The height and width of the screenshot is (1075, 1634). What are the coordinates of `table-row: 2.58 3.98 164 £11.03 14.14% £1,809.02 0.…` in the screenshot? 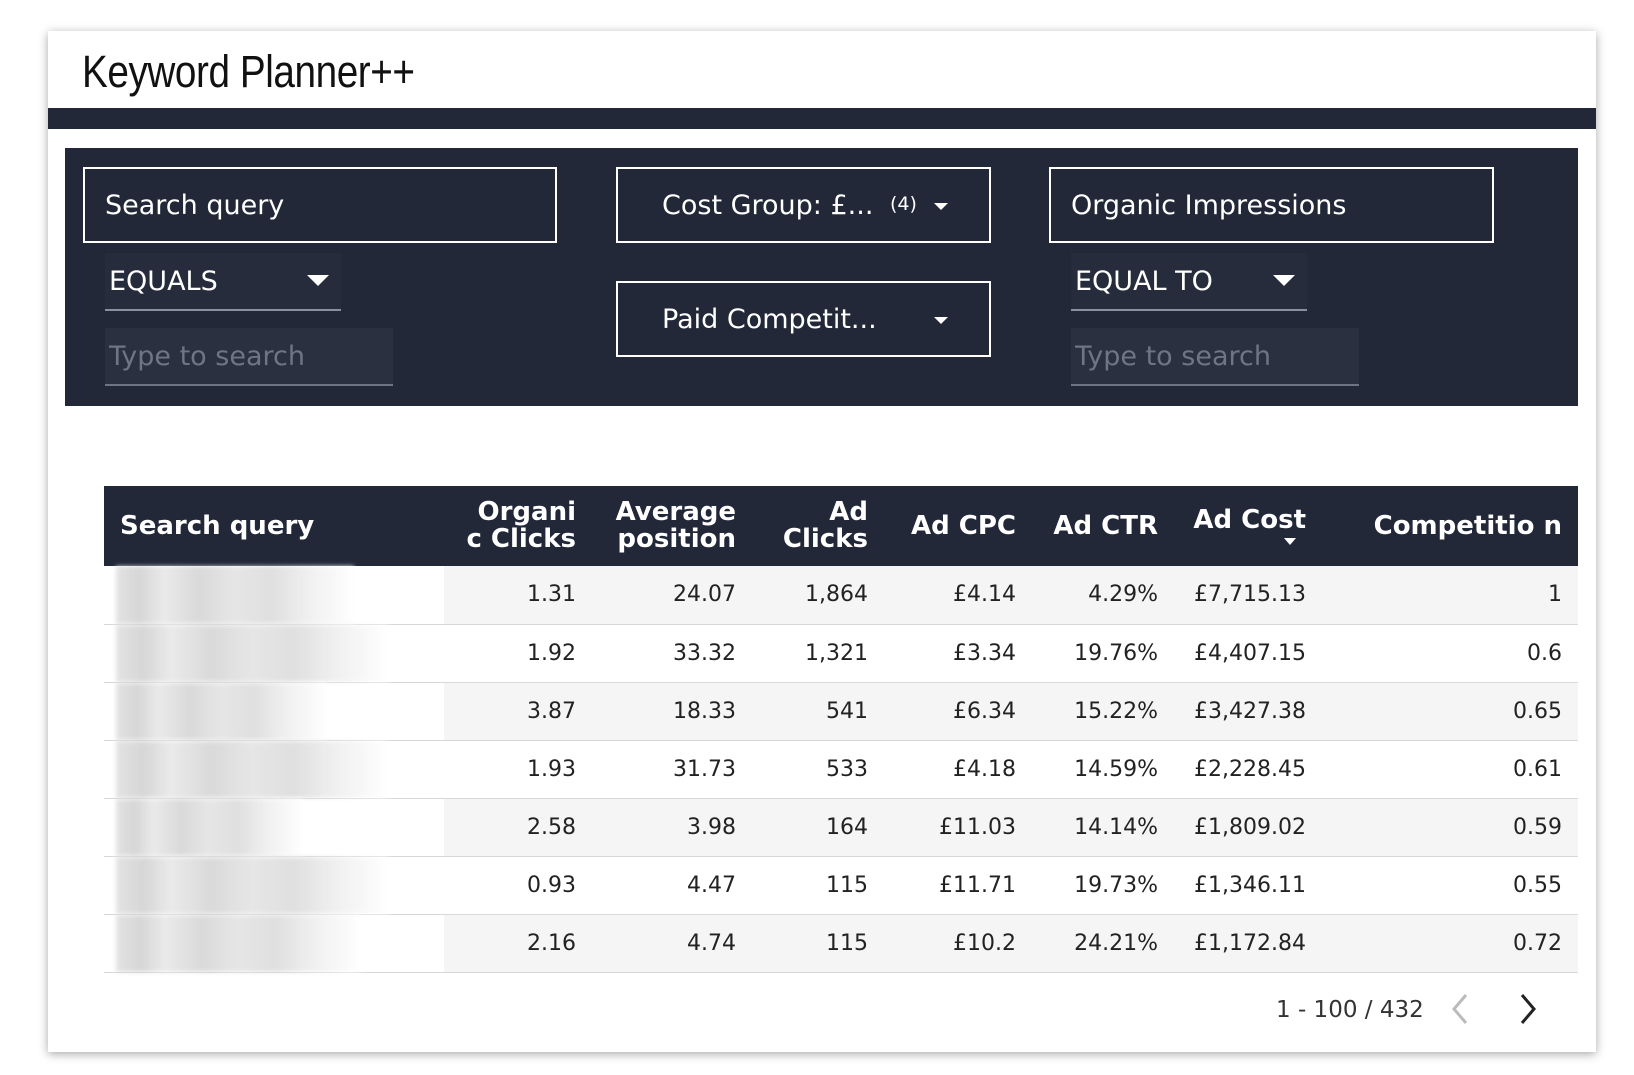 It's located at (841, 827).